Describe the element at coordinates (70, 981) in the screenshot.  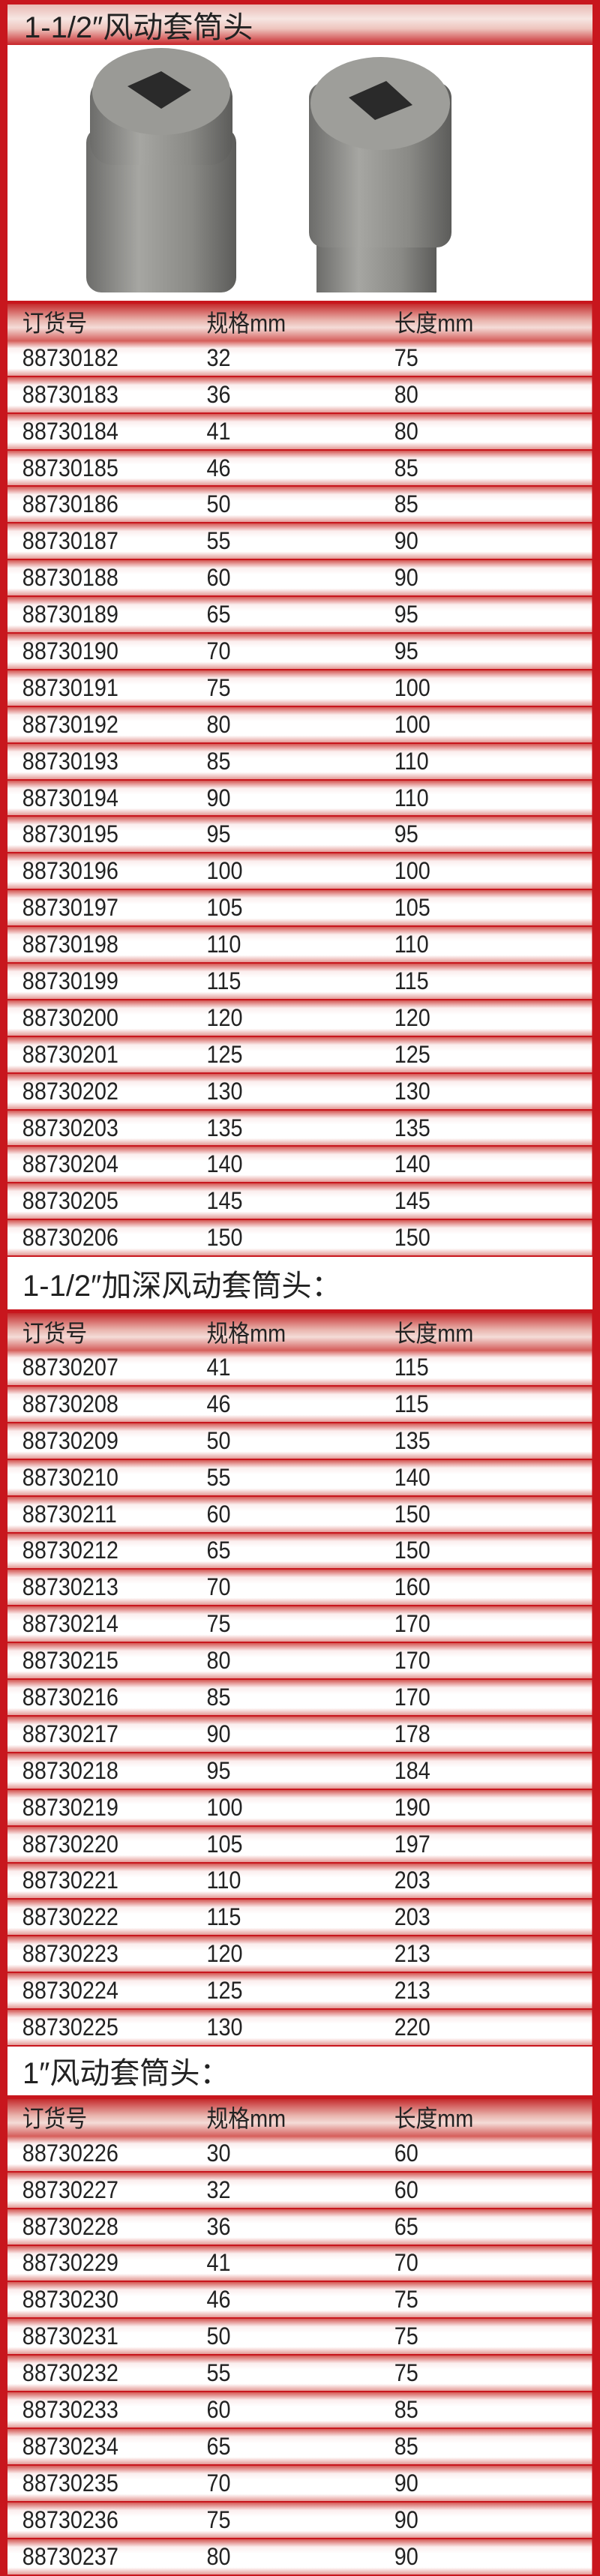
I see `order-number: 88730199` at that location.